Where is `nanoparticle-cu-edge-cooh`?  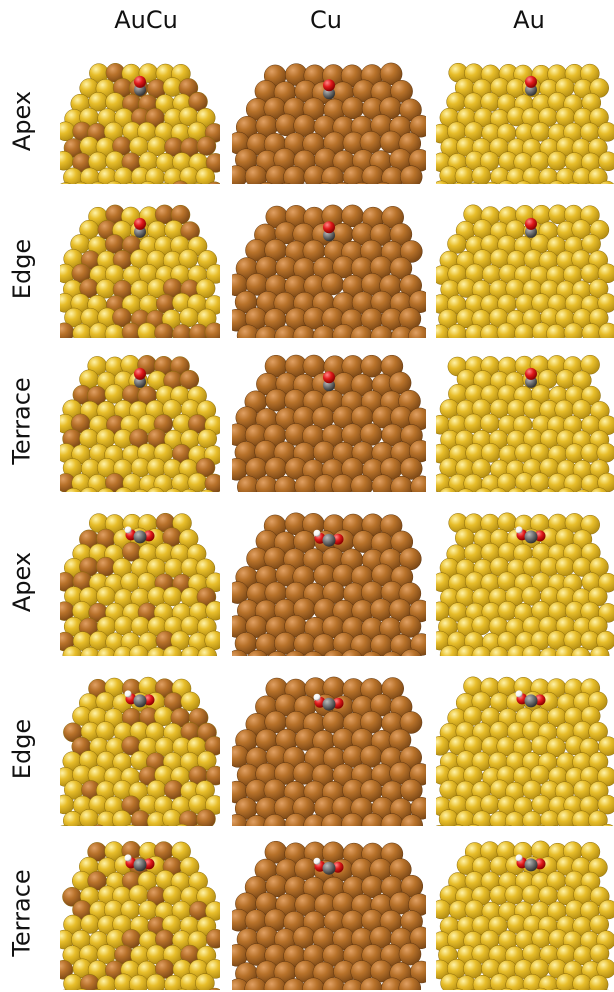
nanoparticle-cu-edge-cooh is located at coordinates (329, 749).